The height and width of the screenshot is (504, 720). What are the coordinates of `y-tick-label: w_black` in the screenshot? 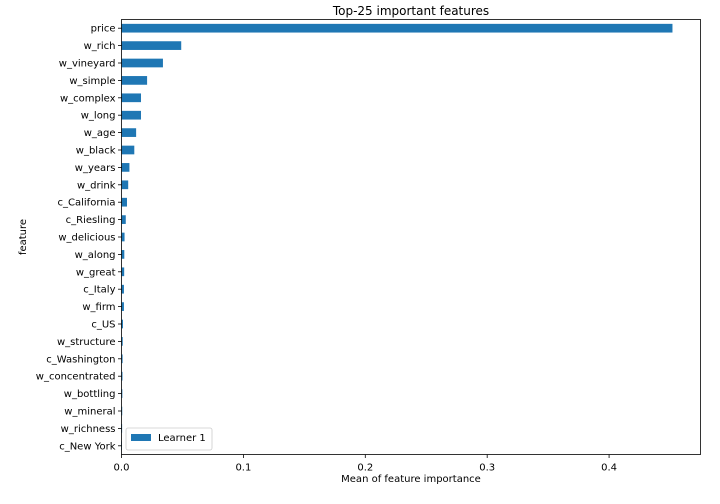 It's located at (96, 151).